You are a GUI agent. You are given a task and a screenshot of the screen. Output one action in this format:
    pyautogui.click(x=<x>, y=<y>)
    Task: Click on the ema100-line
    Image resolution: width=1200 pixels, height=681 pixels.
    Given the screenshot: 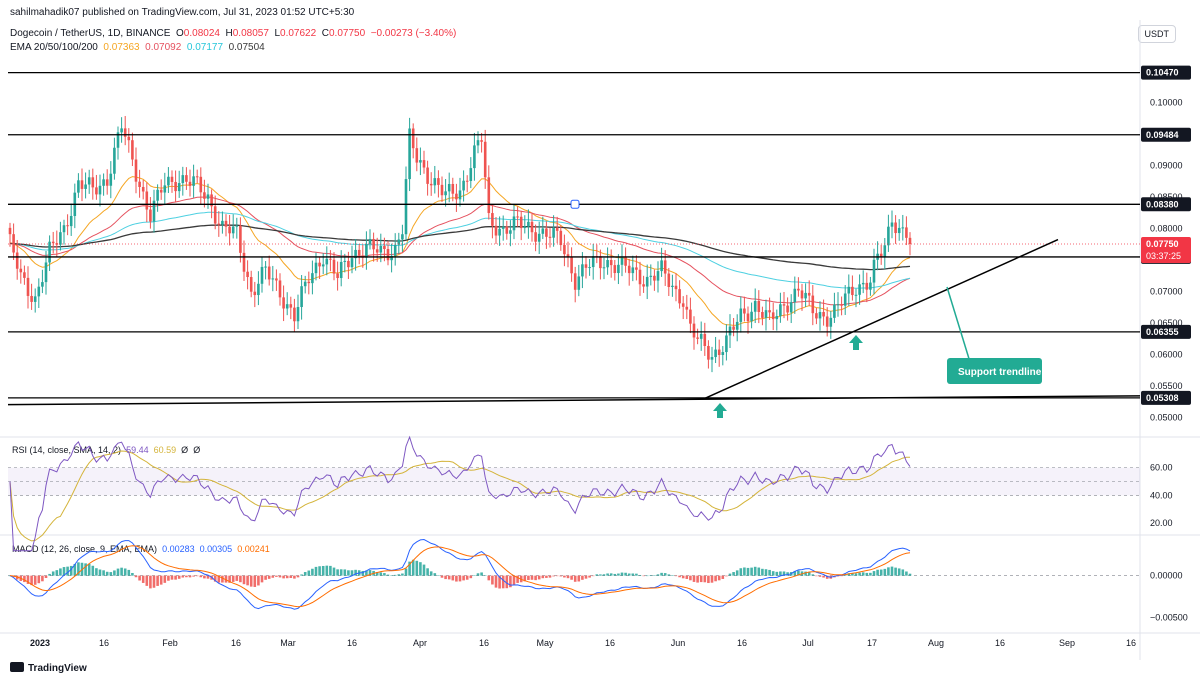 What is the action you would take?
    pyautogui.click(x=460, y=250)
    